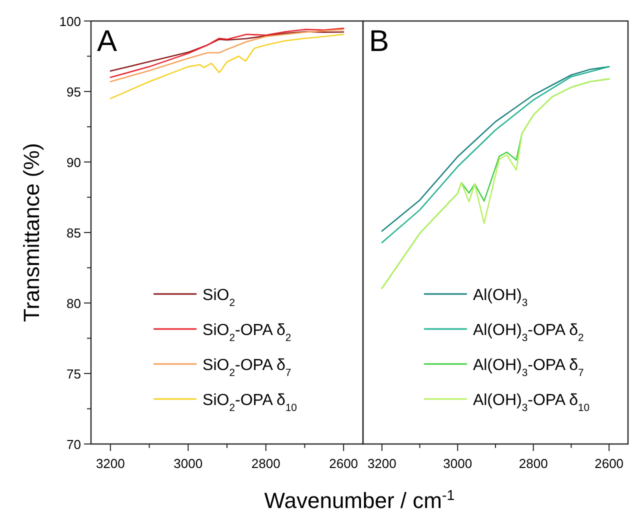 This screenshot has height=524, width=636. Describe the element at coordinates (73, 303) in the screenshot. I see `y-tick-label: 80` at that location.